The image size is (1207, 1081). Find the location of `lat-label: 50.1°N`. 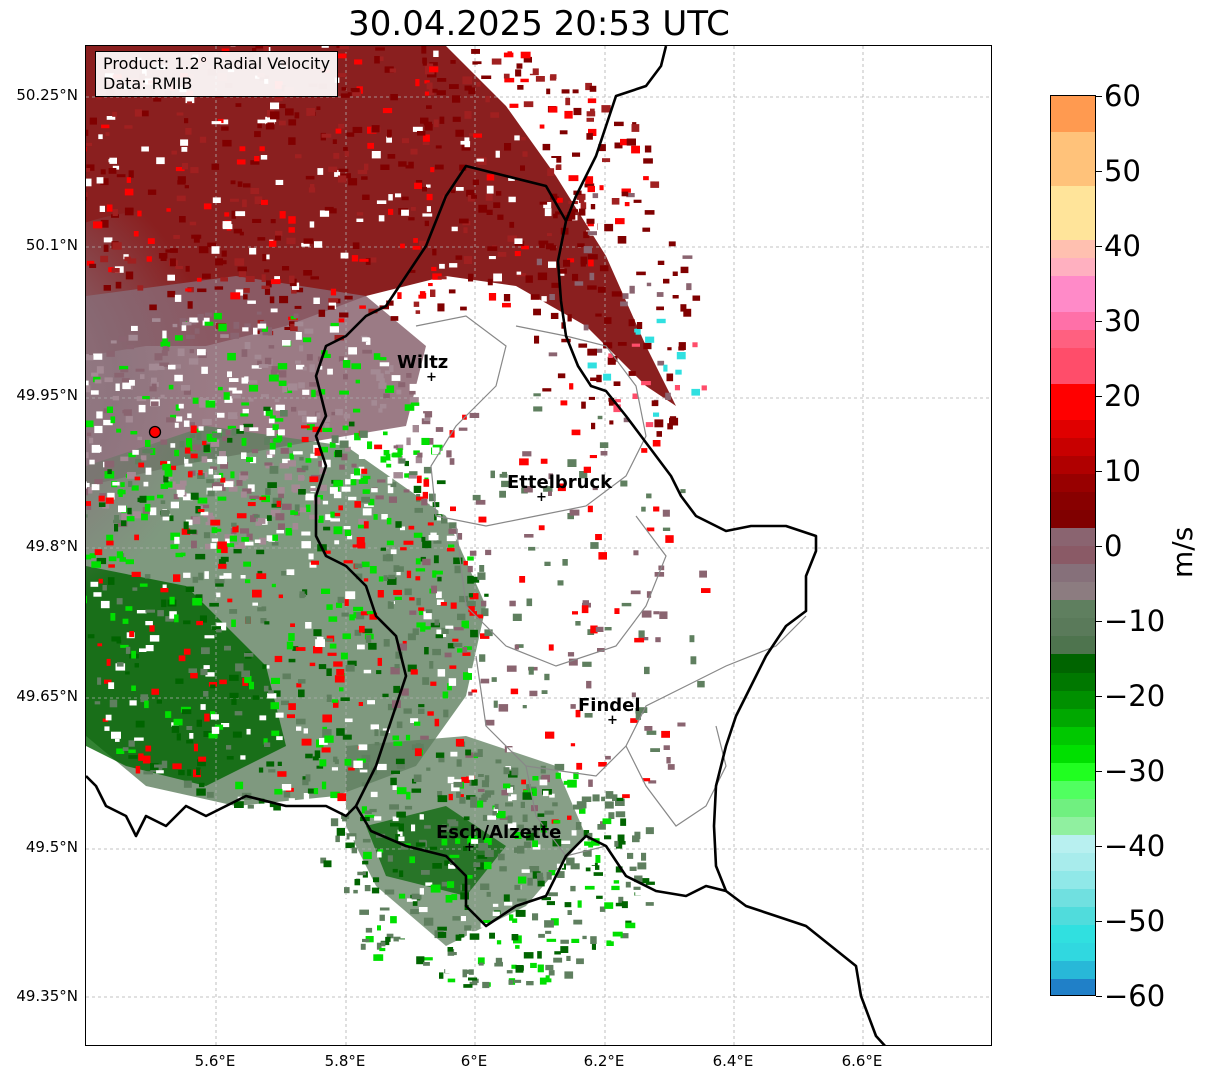

lat-label: 50.1°N is located at coordinates (51, 245).